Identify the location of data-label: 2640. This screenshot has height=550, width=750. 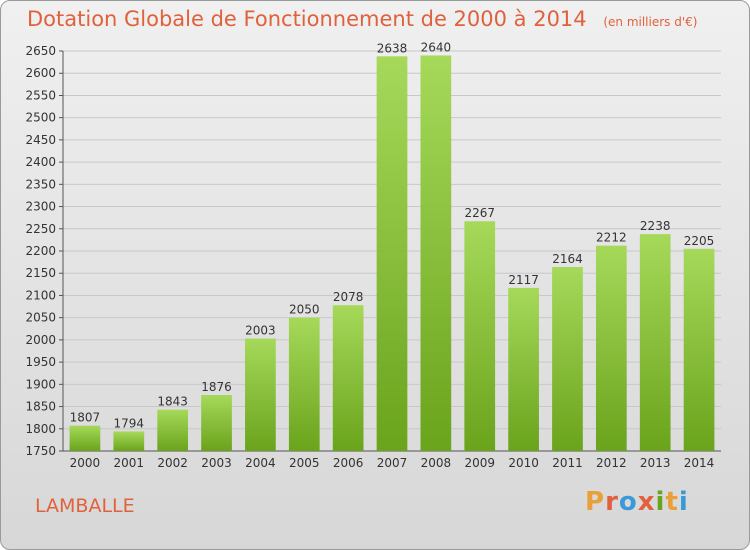
(436, 47).